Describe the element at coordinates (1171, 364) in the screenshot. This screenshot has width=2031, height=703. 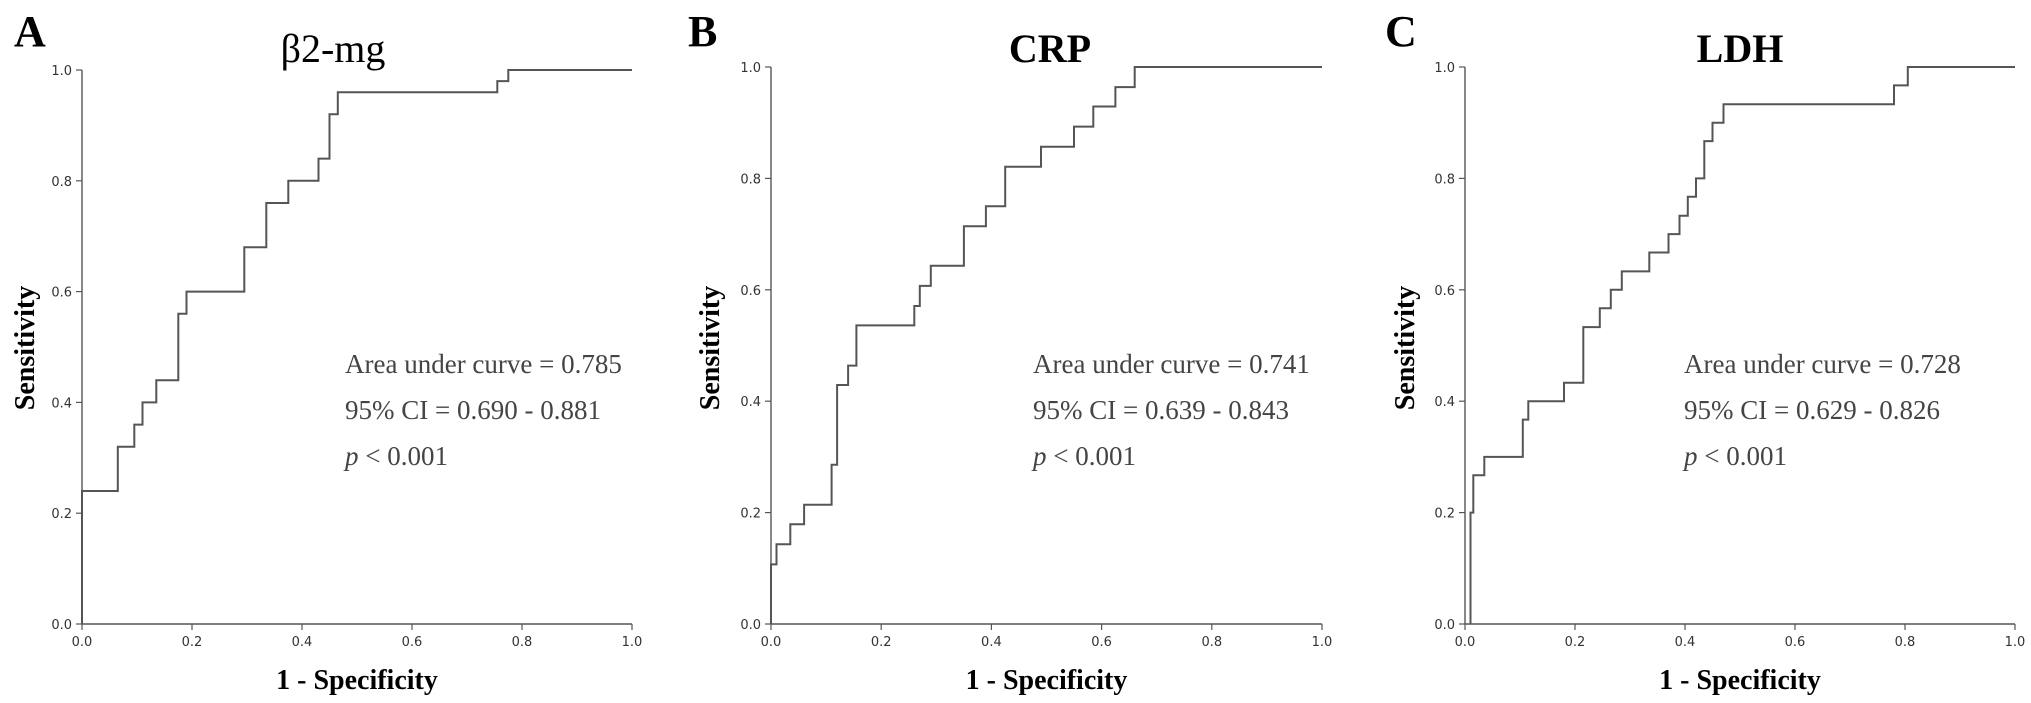
I see `auc-annotation: Area under curve = 0.741` at that location.